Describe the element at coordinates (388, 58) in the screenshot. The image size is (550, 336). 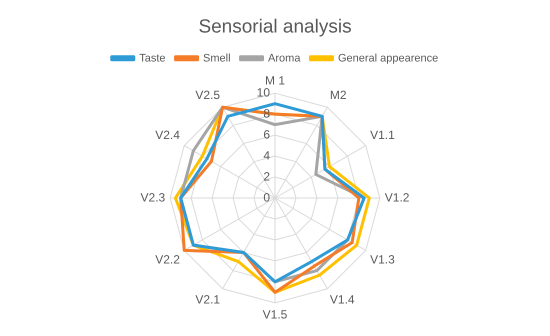
I see `legend-label: General appearence` at that location.